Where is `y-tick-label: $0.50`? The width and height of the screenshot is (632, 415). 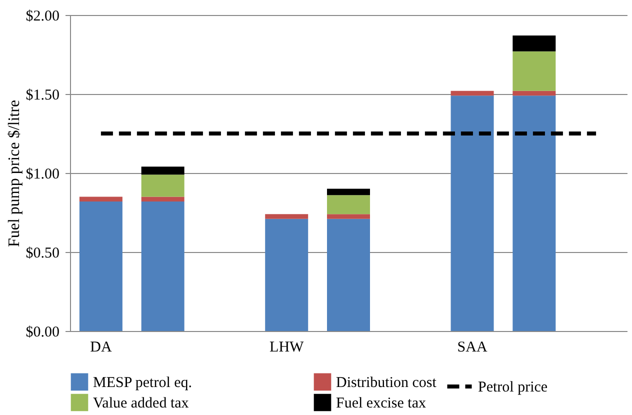
y-tick-label: $0.50 is located at coordinates (43, 254).